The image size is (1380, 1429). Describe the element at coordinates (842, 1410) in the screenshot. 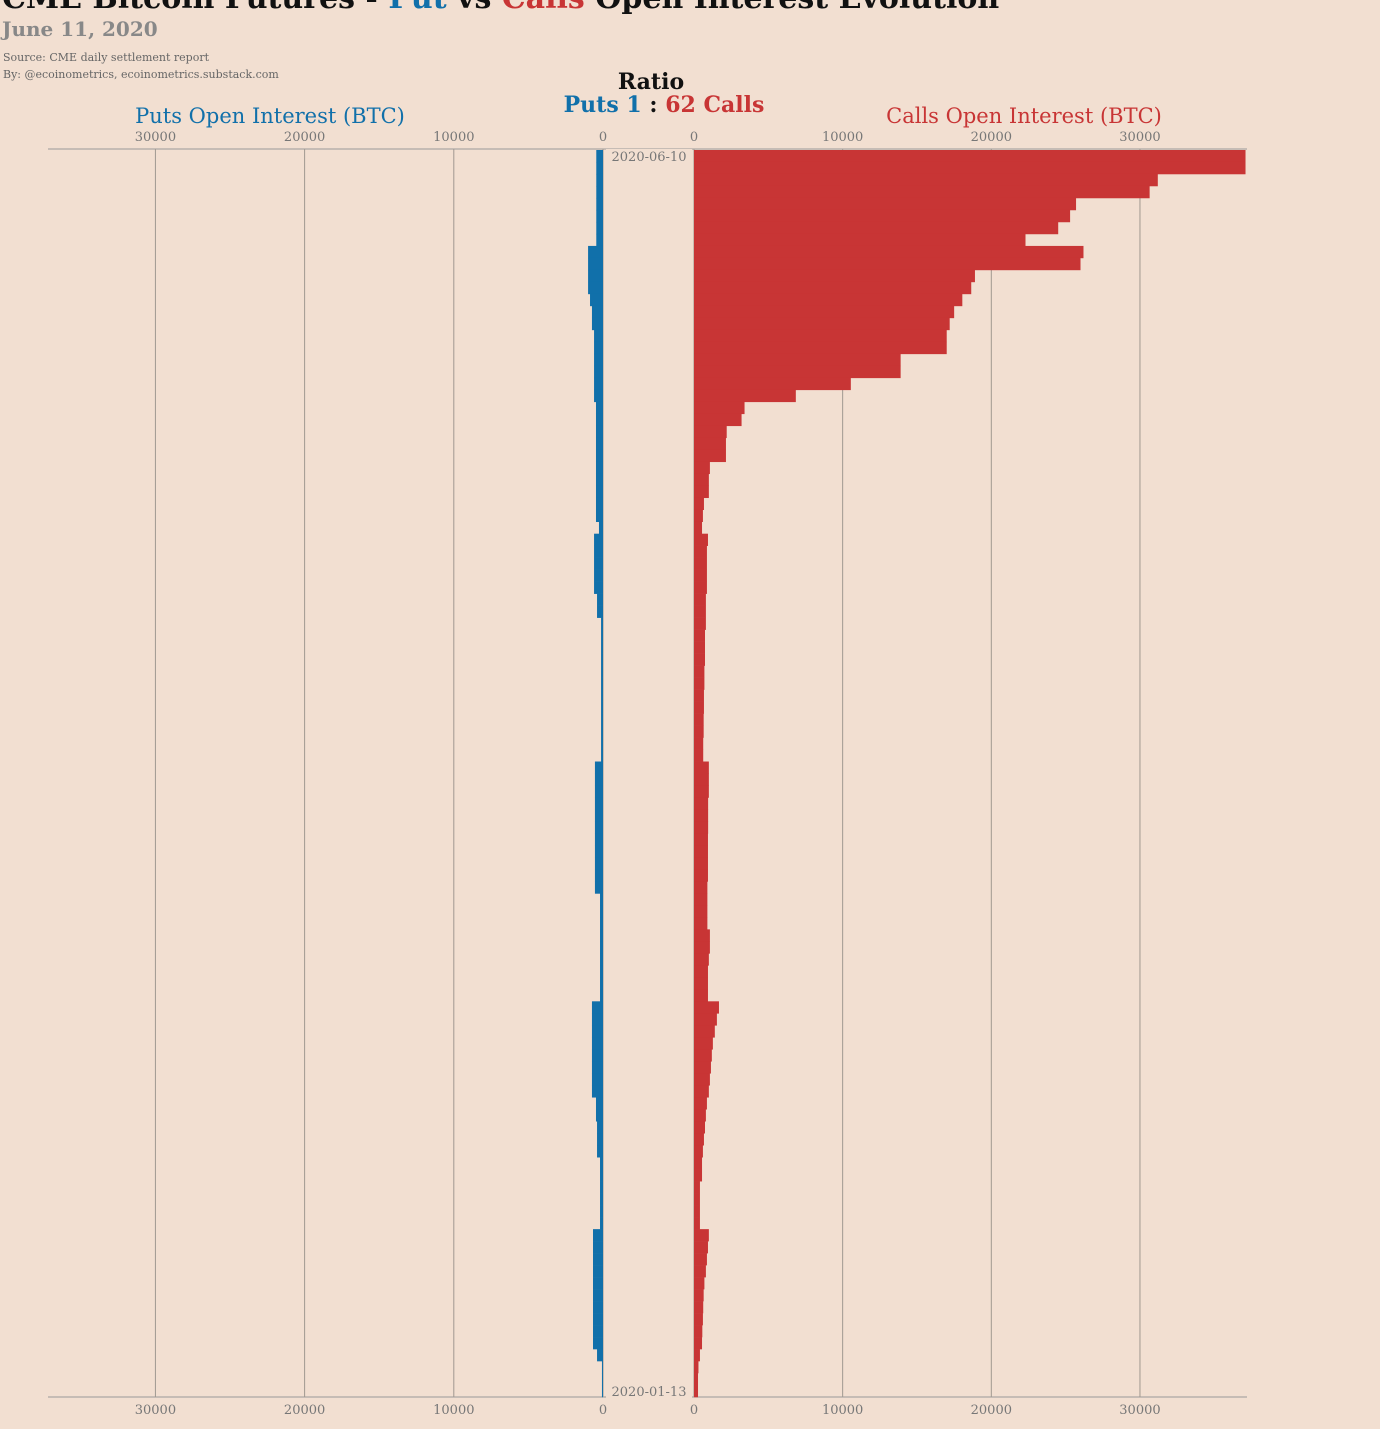

I see `x-tick-label: 10000` at that location.